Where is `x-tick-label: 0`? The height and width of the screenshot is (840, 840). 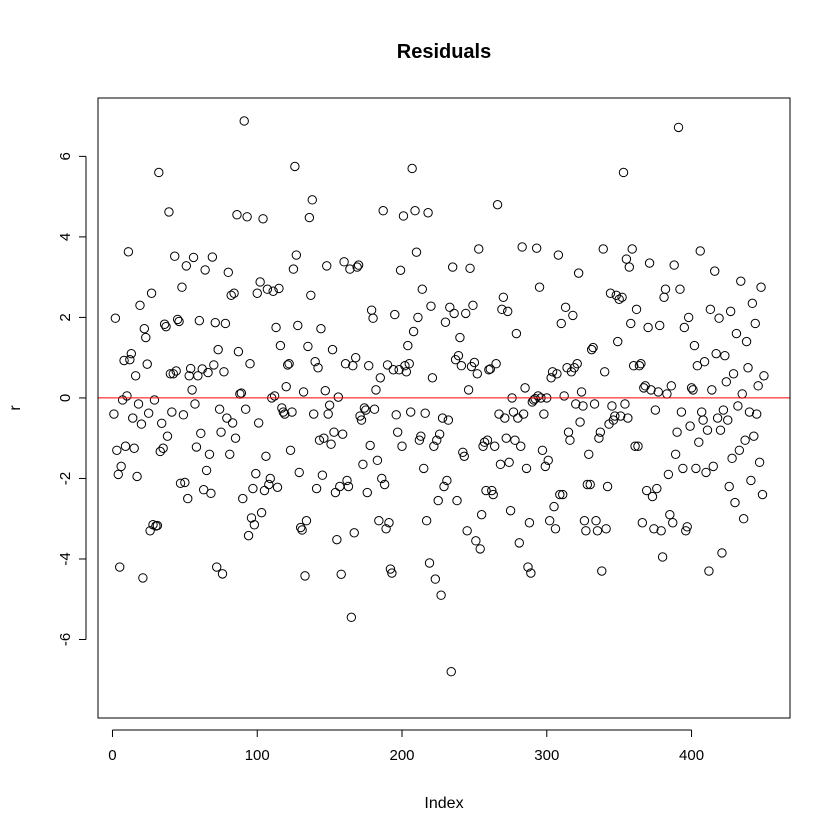
x-tick-label: 0 is located at coordinates (112, 755).